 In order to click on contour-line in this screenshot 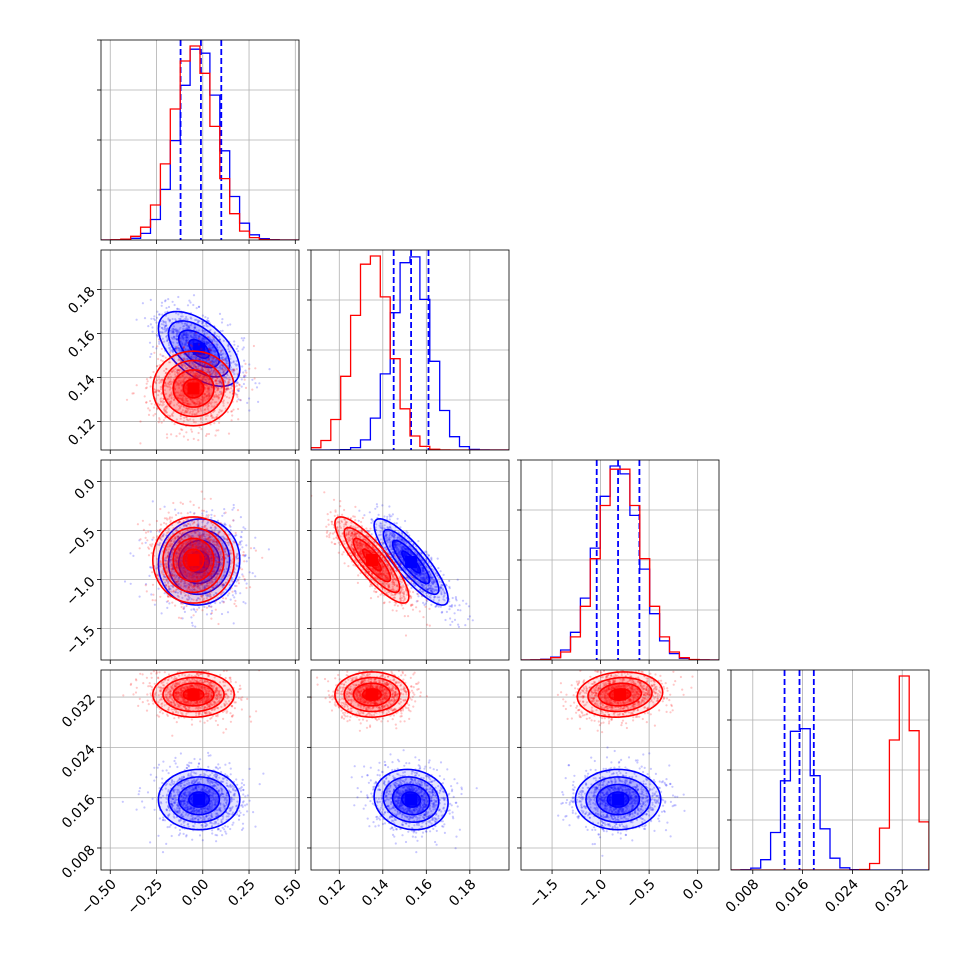, I will do `click(199, 349)`.